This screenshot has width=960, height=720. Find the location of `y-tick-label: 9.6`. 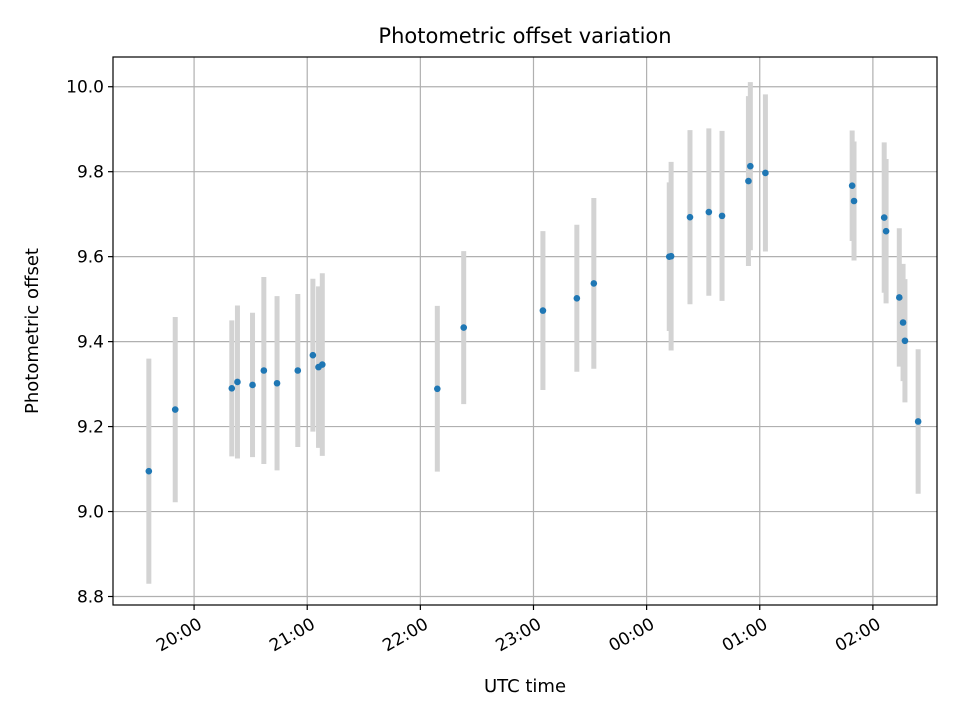

y-tick-label: 9.6 is located at coordinates (90, 258).